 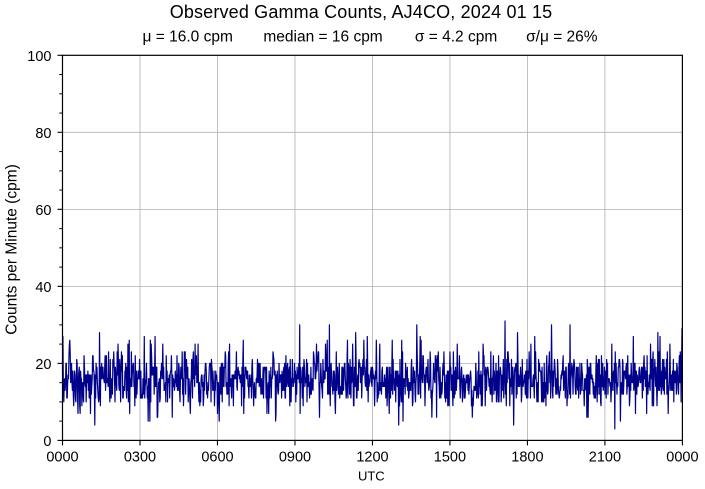 I want to click on svg-text: σ = 4.2 cpm, so click(x=456, y=36).